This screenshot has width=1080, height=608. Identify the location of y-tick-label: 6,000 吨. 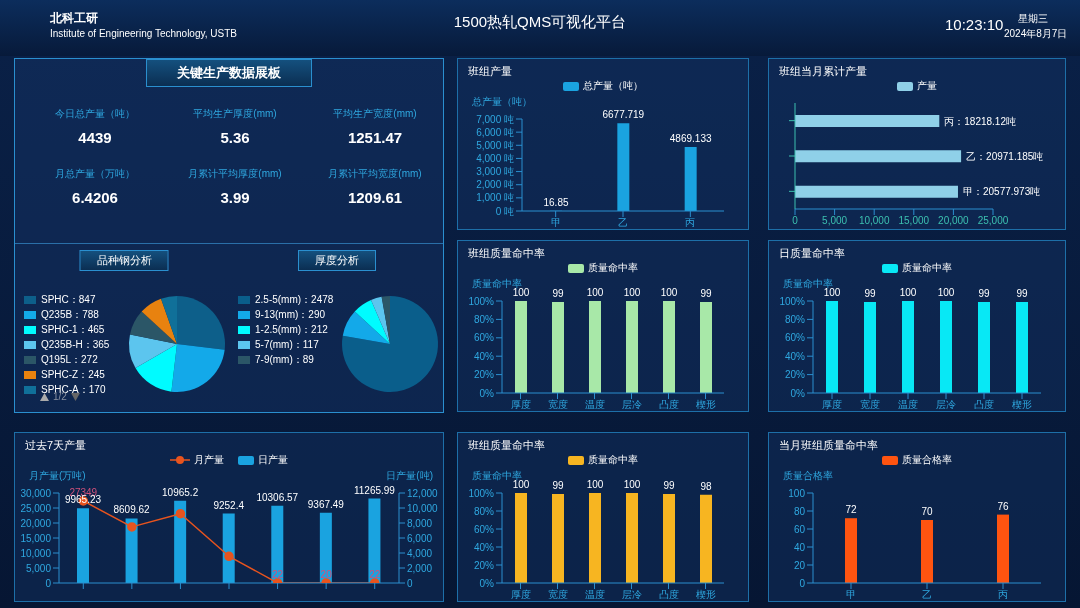
(495, 132).